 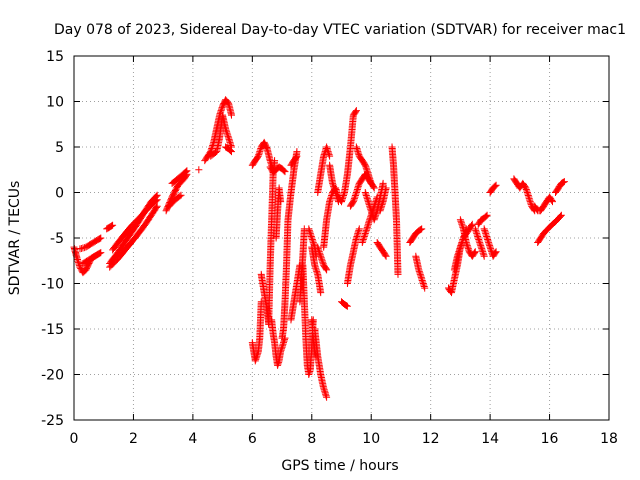 I want to click on series-seg42, so click(x=383, y=199).